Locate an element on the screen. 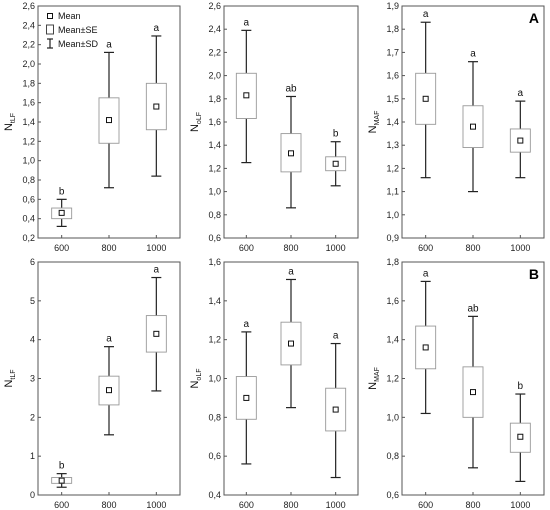 This screenshot has width=550, height=510. y-tick-label: 0,2 is located at coordinates (28, 238).